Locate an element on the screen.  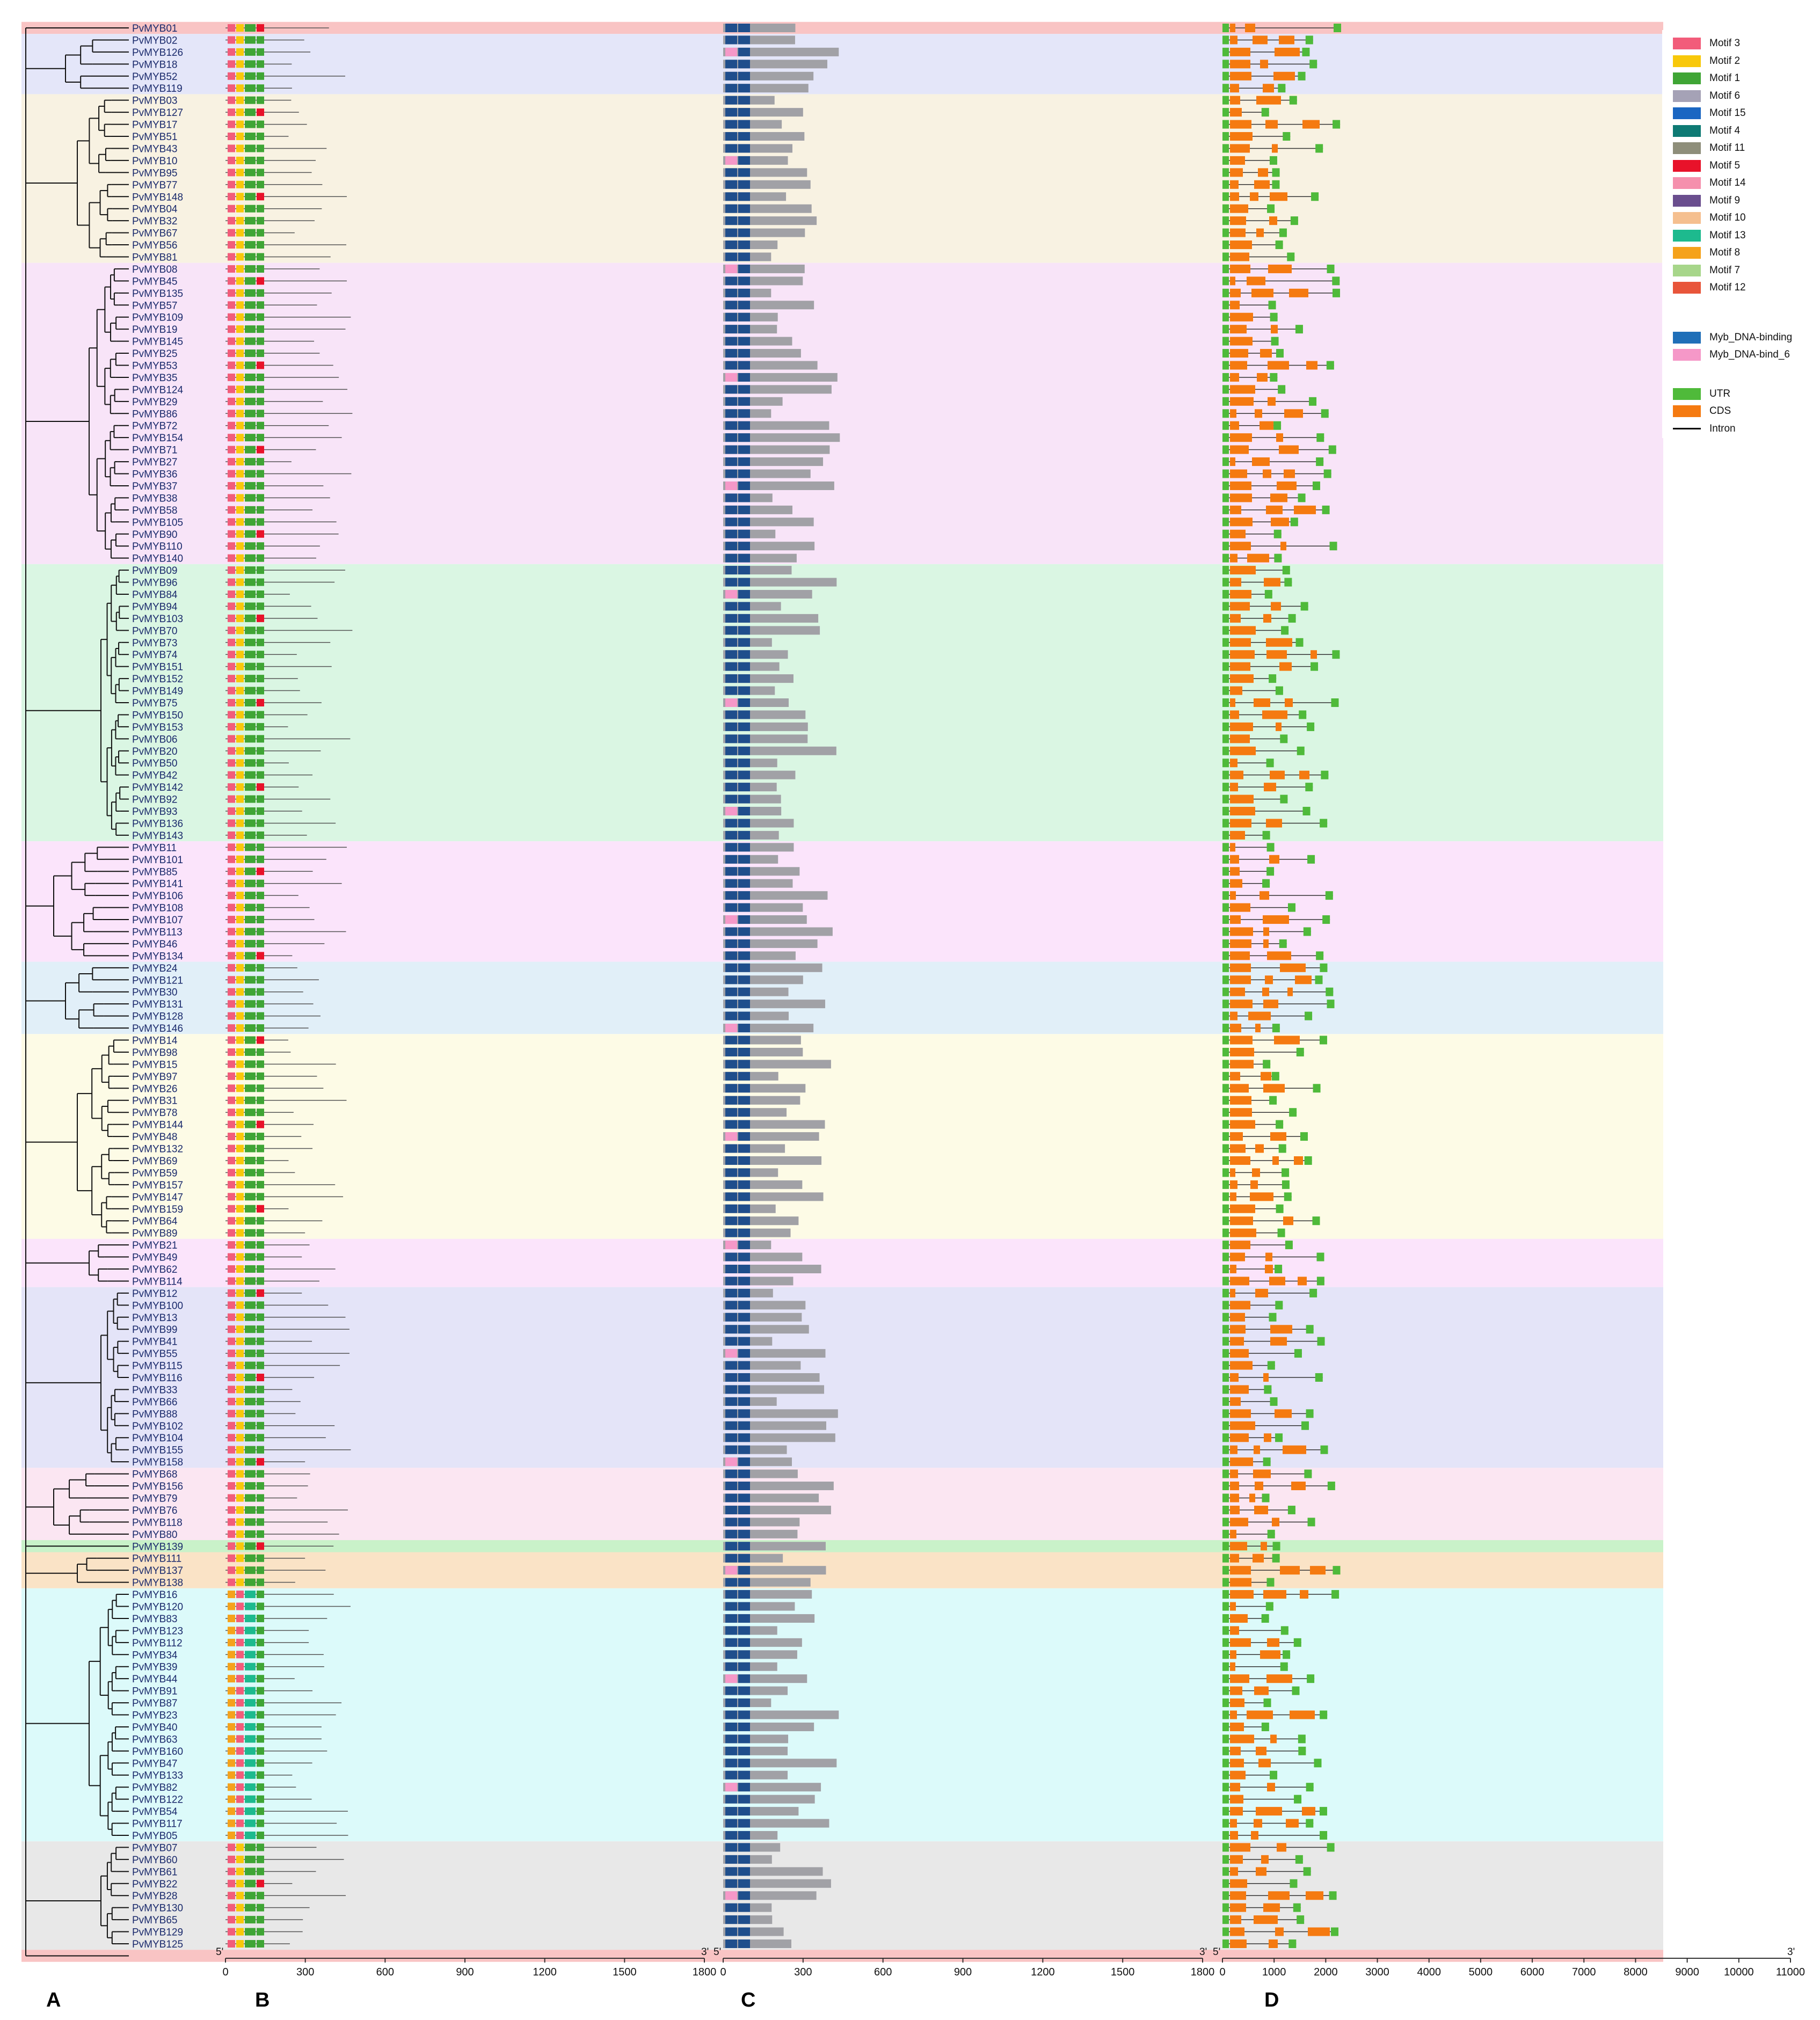
gene-label: PvMYB81 is located at coordinates (154, 257).